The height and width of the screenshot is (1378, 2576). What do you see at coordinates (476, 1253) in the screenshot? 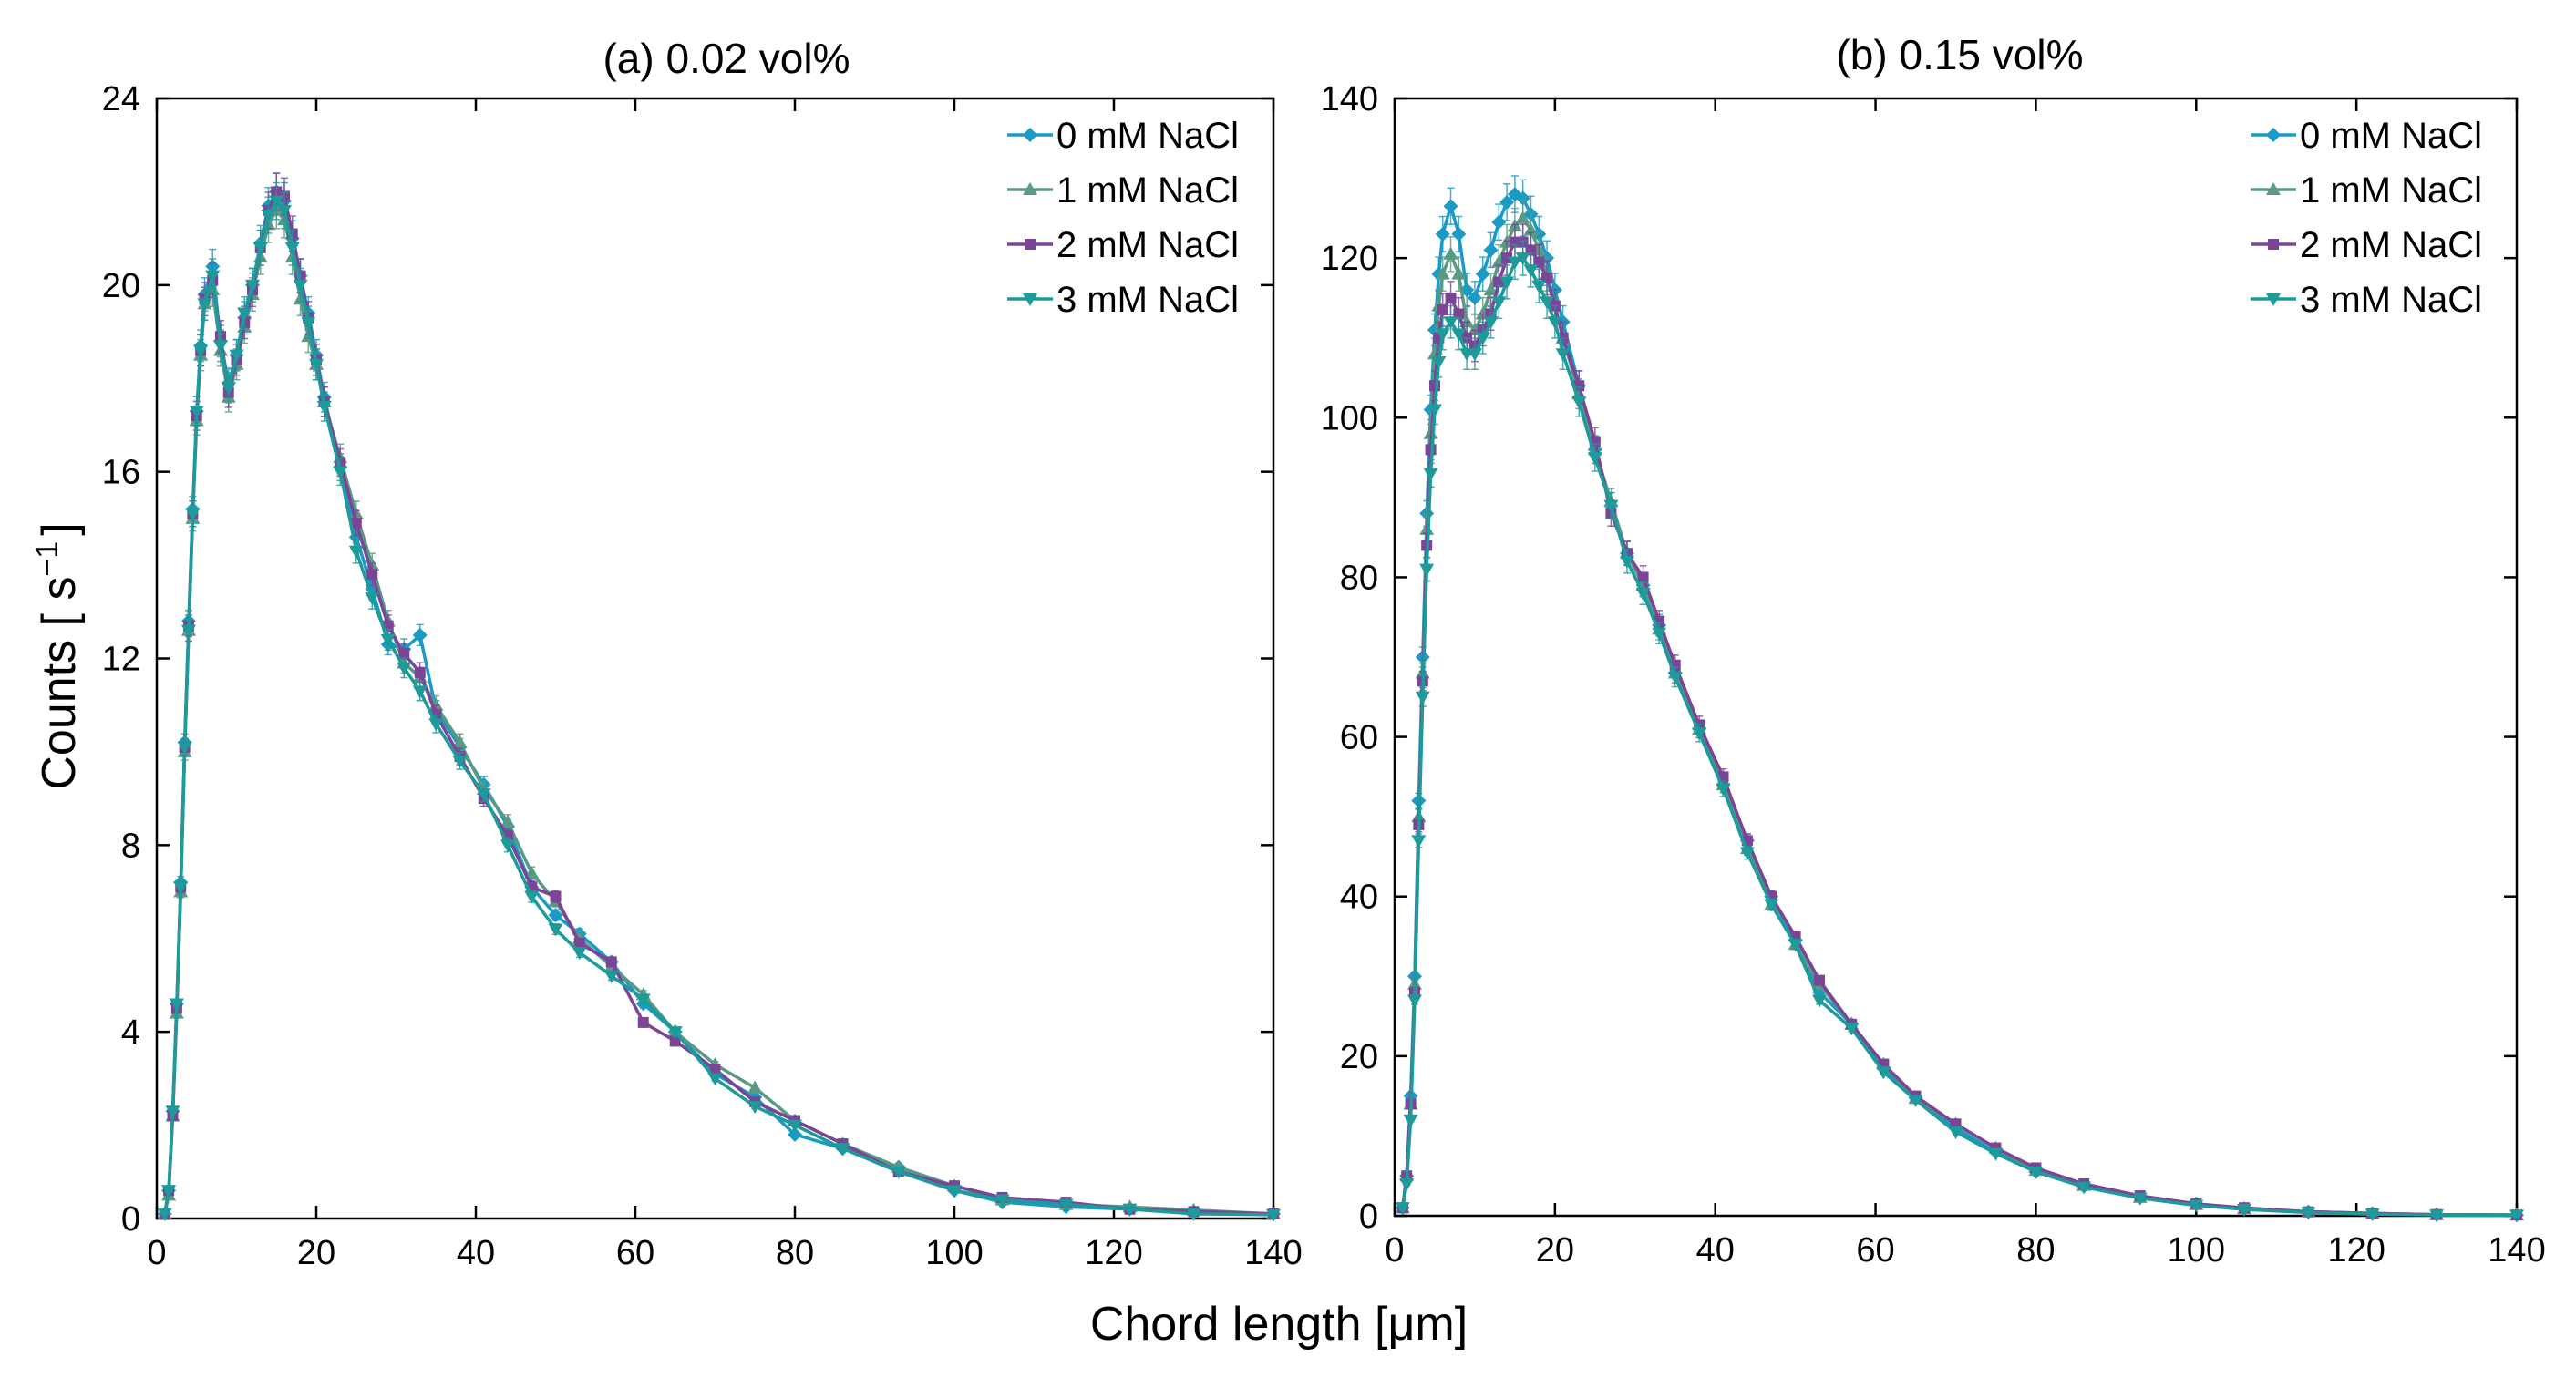
I see `x-tick-label-a: 40` at bounding box center [476, 1253].